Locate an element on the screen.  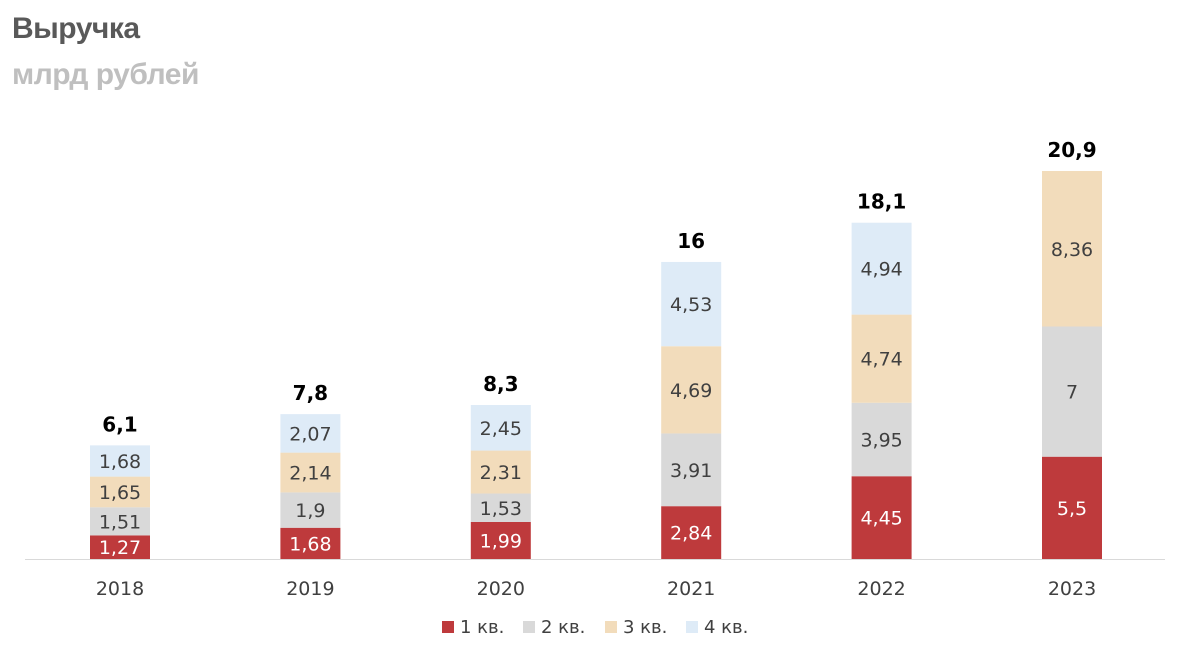
data-label-2022-q1: 4,45 is located at coordinates (881, 519).